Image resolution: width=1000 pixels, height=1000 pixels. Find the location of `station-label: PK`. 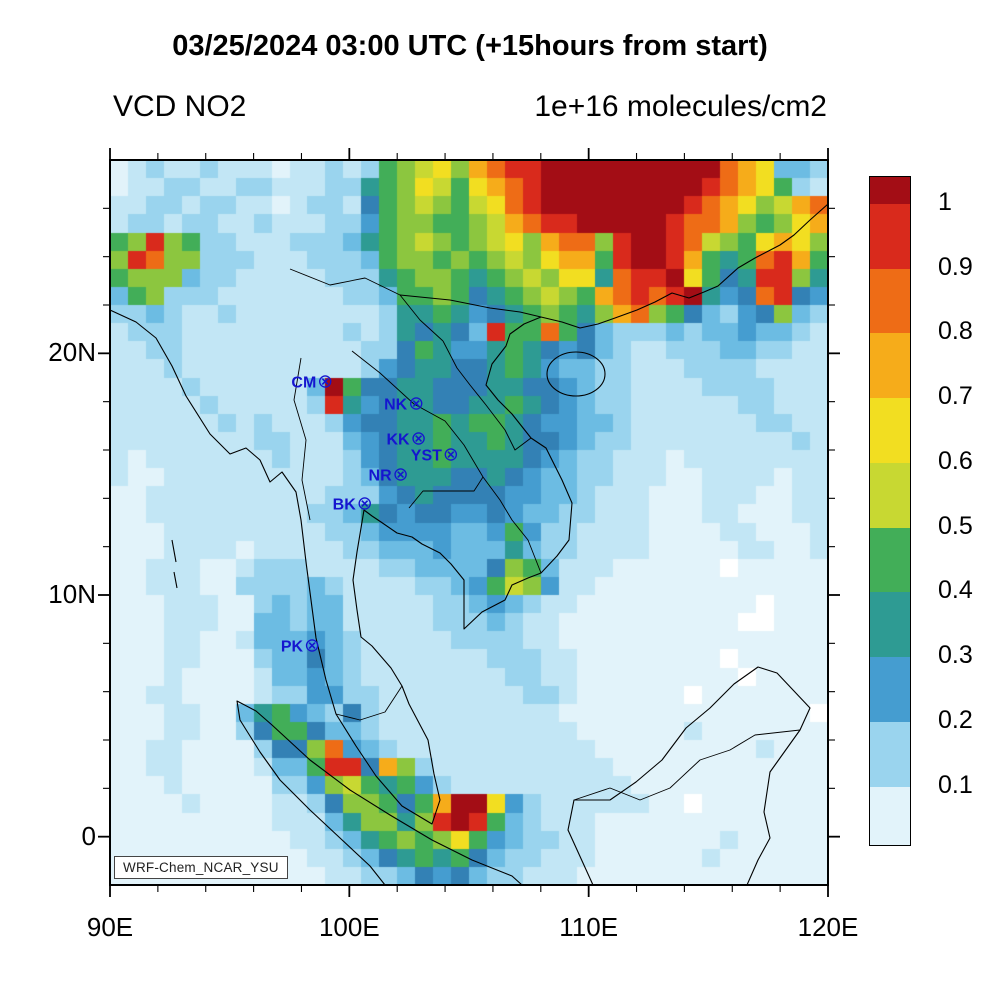

station-label: PK is located at coordinates (292, 647).